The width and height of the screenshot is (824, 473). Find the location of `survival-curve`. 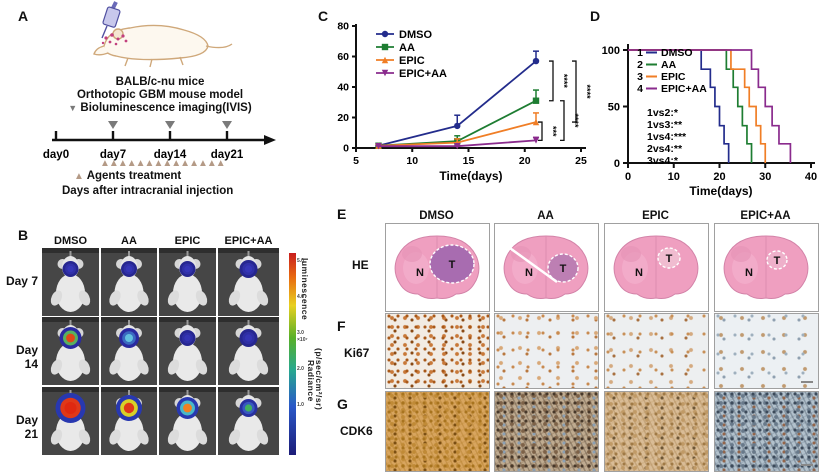

survival-curve is located at coordinates (710, 106).